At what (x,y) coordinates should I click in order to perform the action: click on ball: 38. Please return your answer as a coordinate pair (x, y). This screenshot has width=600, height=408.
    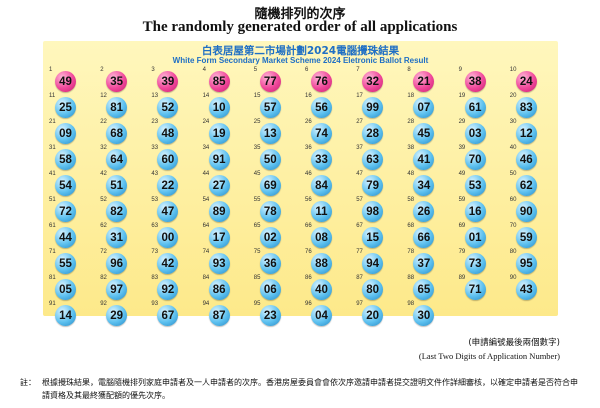
    Looking at the image, I should click on (475, 81).